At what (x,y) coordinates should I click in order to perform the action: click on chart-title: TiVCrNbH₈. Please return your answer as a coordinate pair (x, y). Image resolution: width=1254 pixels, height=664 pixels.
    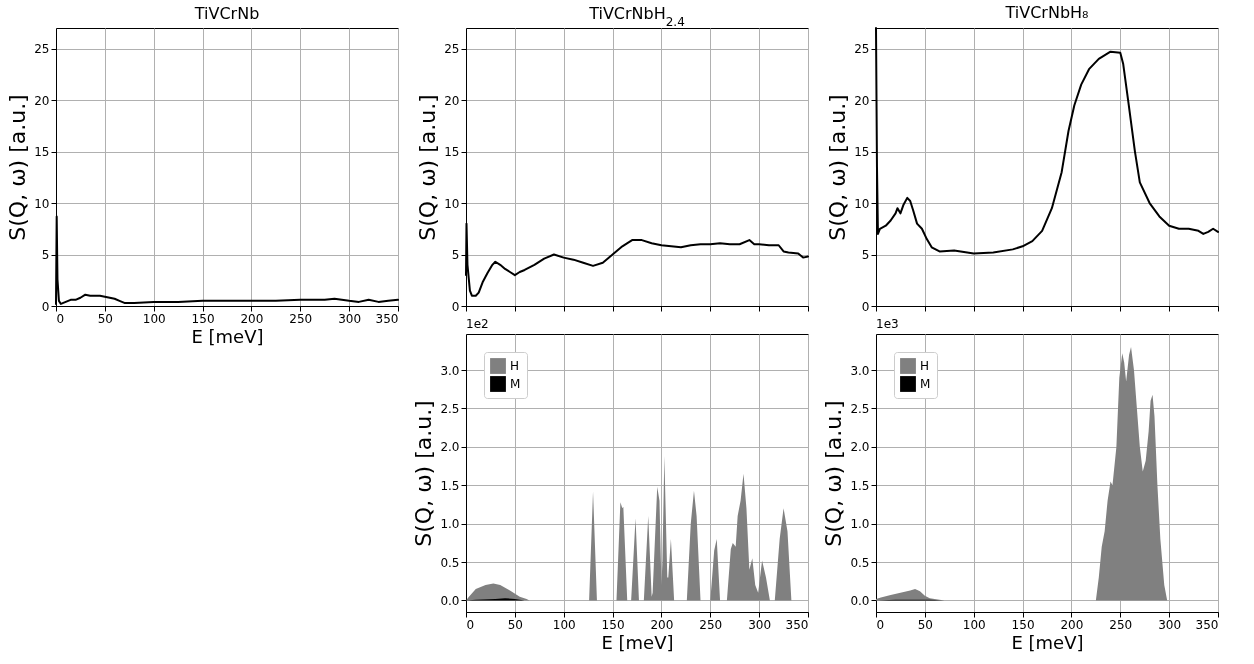
    Looking at the image, I should click on (1046, 12).